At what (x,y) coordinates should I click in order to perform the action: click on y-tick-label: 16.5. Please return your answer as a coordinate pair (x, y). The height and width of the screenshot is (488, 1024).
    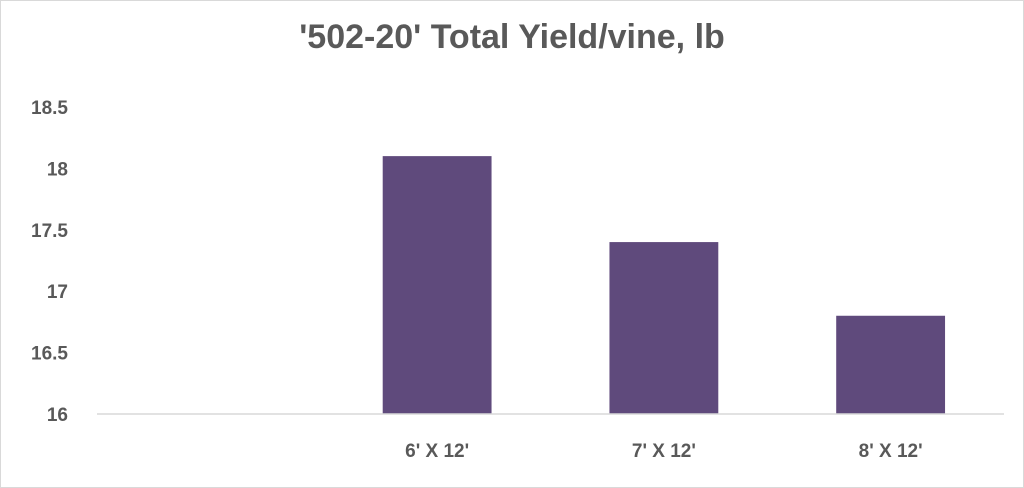
    Looking at the image, I should click on (49, 354).